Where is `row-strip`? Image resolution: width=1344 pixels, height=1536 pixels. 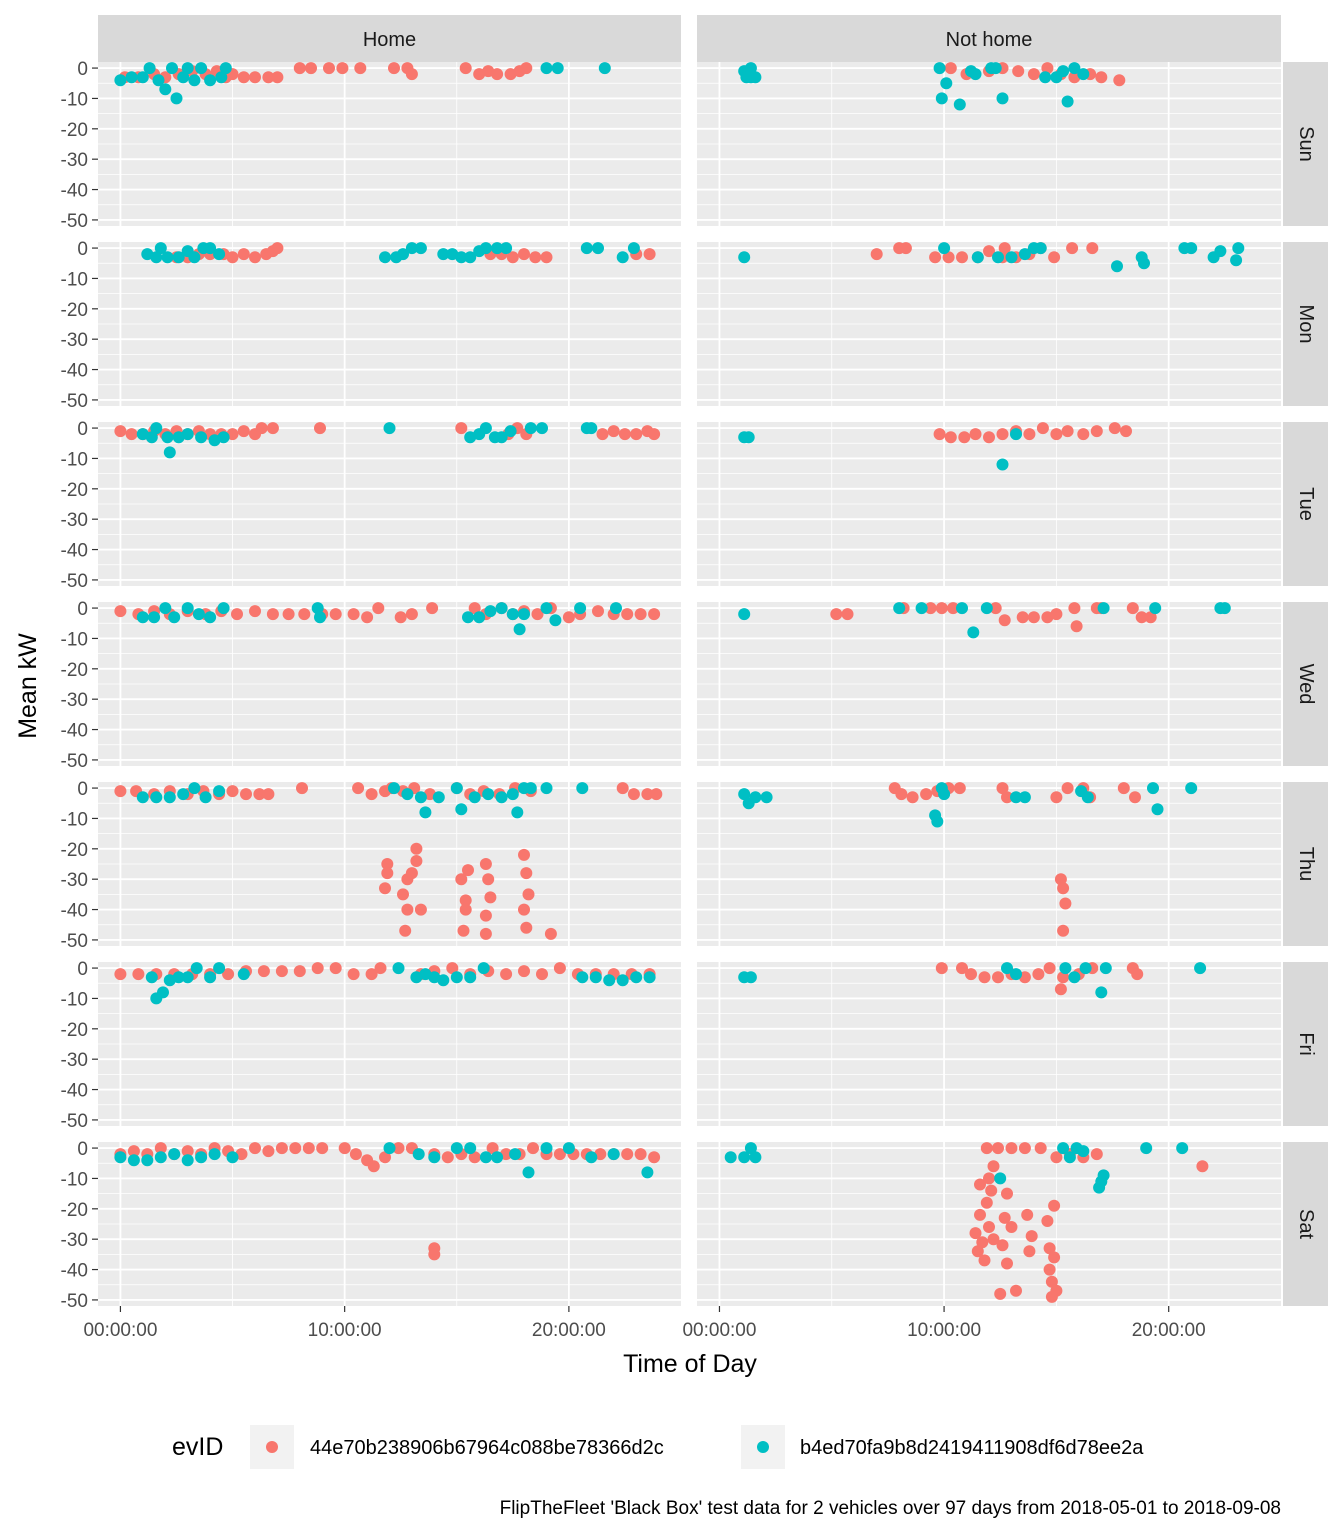
row-strip is located at coordinates (1305, 864).